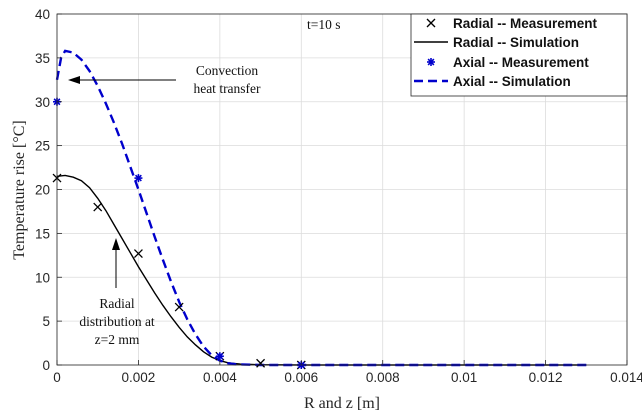 The height and width of the screenshot is (415, 642). I want to click on y-tick-label: 10, so click(42, 277).